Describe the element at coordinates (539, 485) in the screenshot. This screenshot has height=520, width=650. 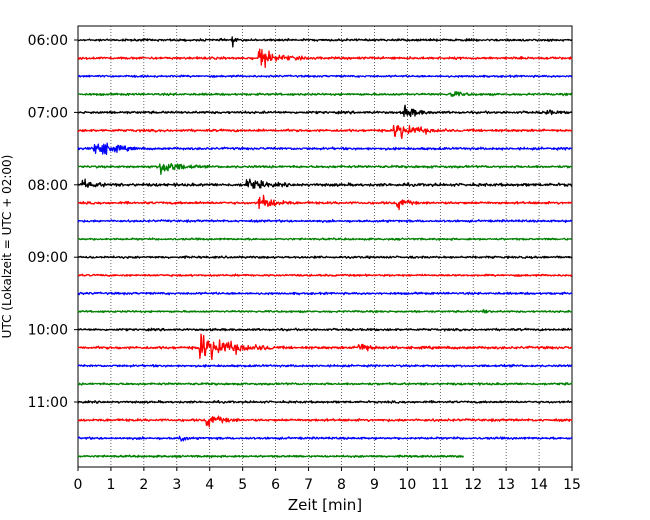
I see `x-tick-label: 14` at that location.